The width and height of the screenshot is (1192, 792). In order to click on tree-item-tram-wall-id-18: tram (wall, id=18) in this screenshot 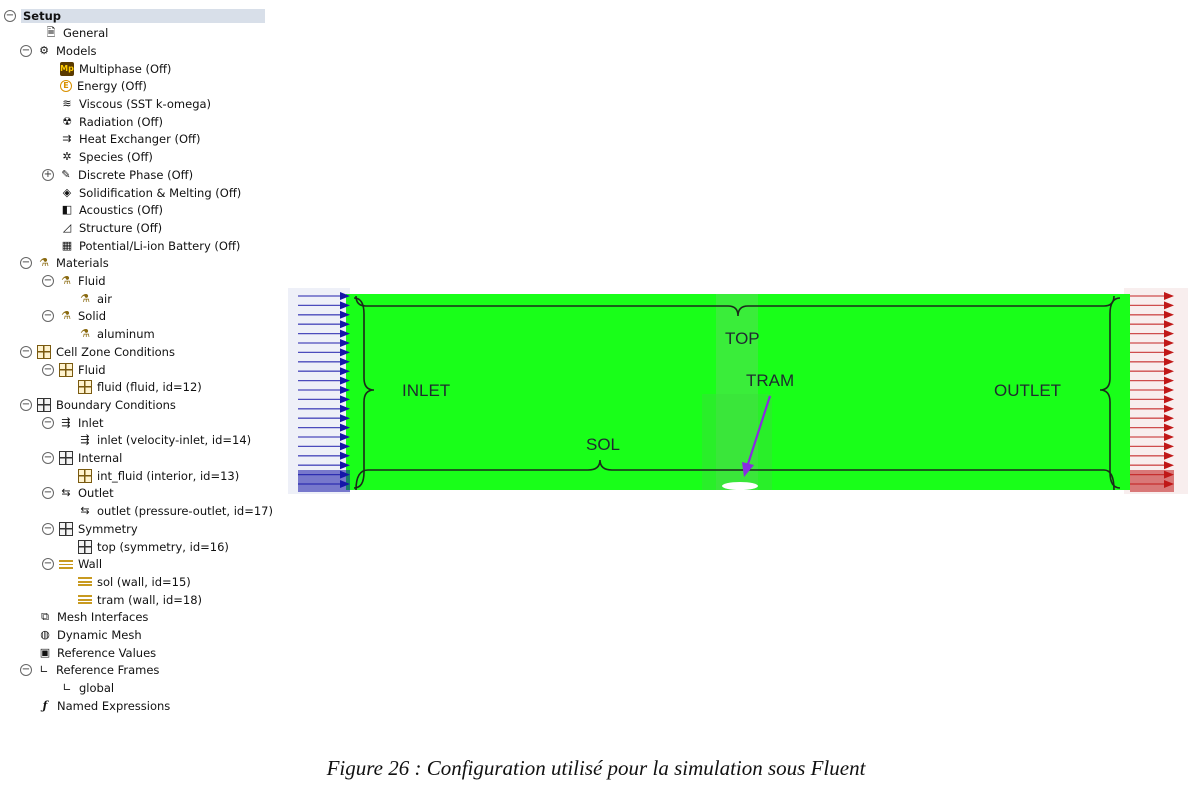, I will do `click(140, 599)`.